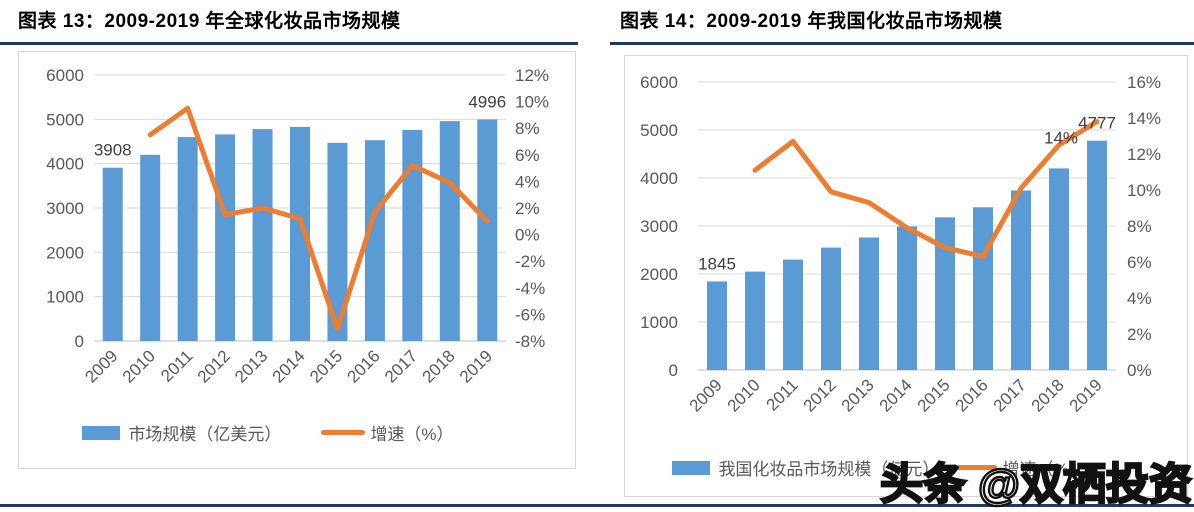  What do you see at coordinates (717, 263) in the screenshot?
I see `data-label: 1845` at bounding box center [717, 263].